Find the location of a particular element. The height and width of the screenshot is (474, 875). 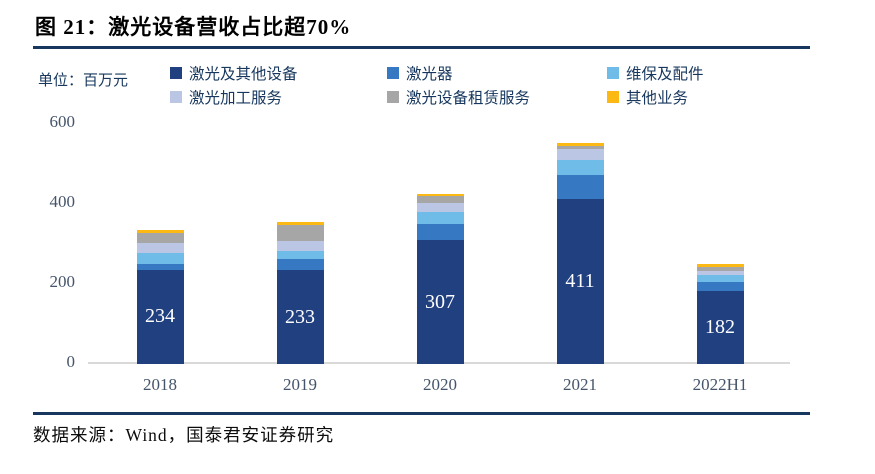

legend-item-laser-processing: 激光加工服务 is located at coordinates (226, 97).